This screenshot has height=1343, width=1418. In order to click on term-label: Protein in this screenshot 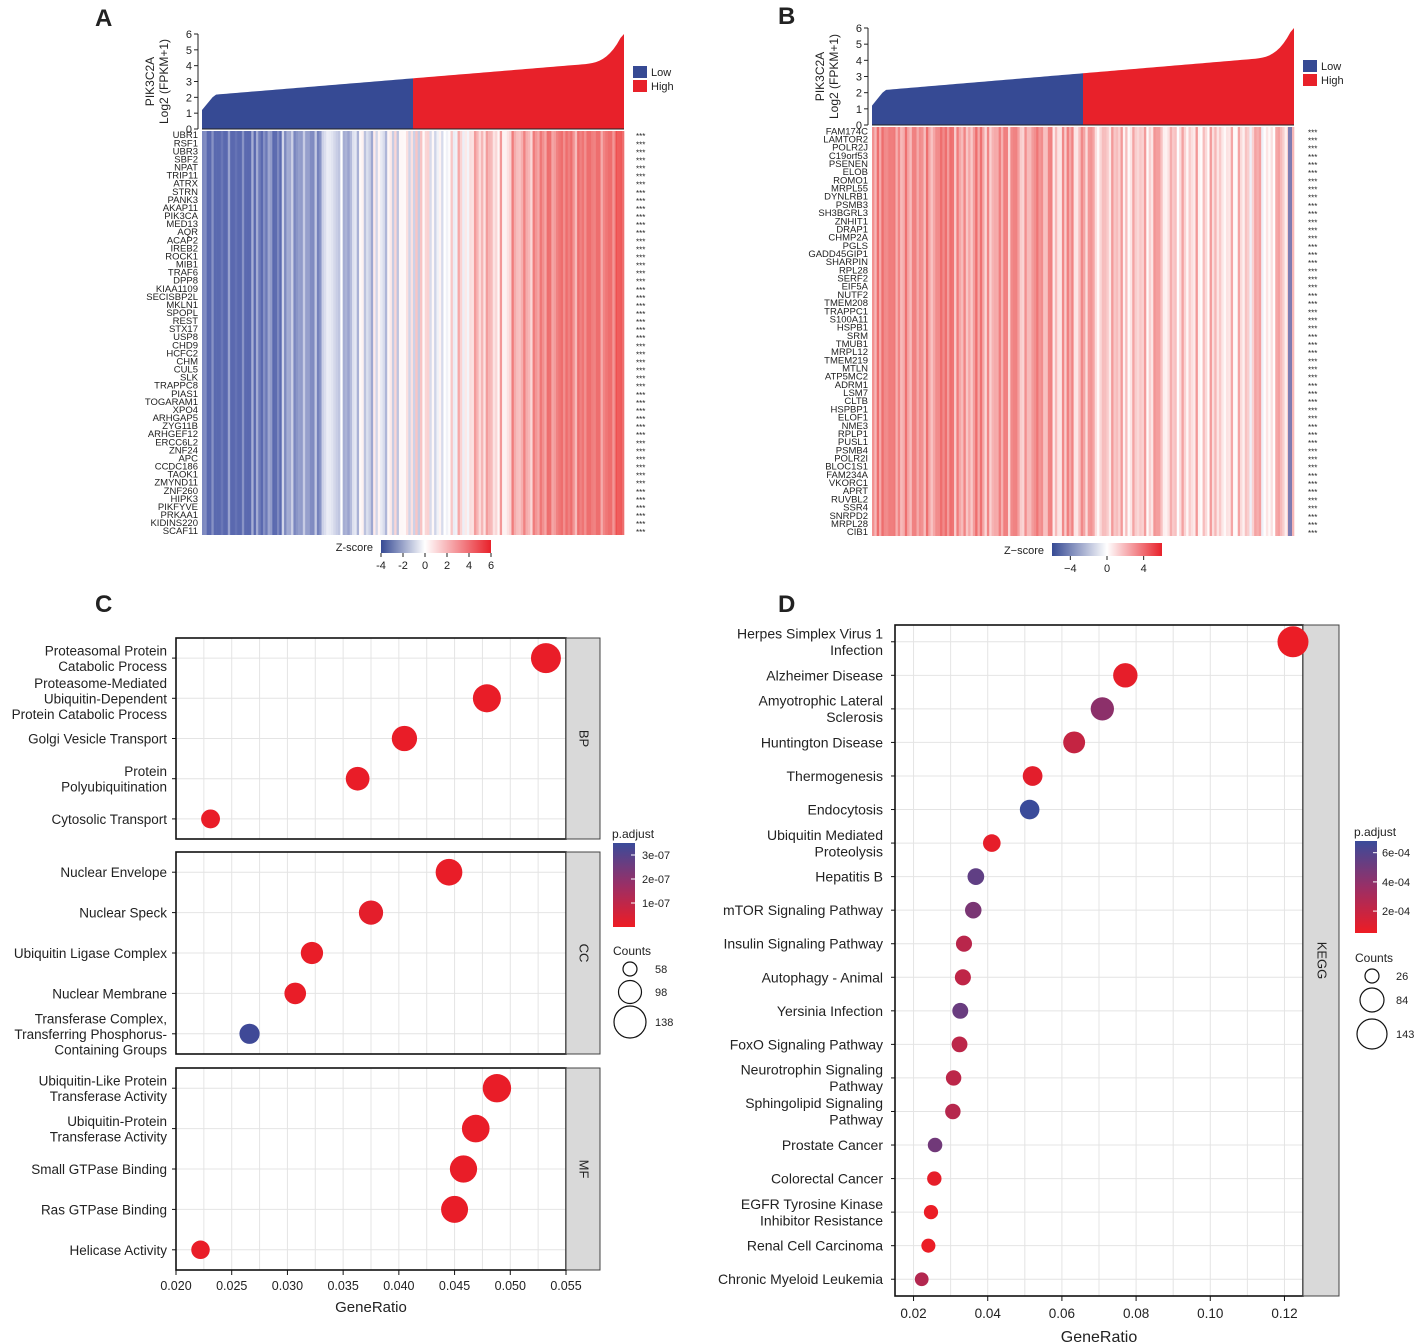, I will do `click(145, 771)`.